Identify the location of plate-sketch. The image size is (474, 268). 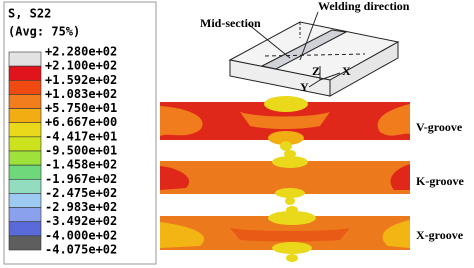
(314, 54).